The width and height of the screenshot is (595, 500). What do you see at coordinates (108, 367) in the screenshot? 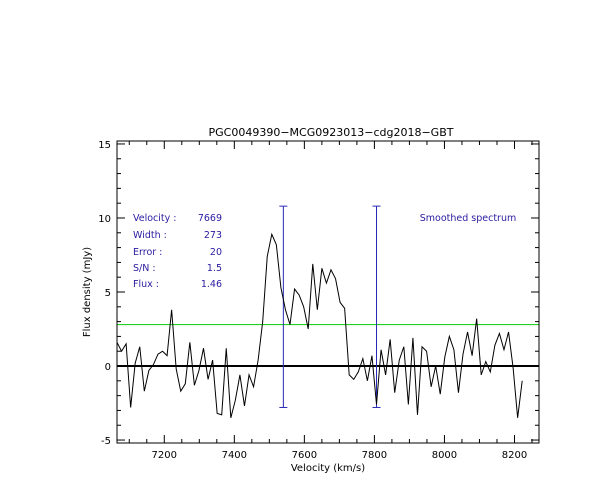
I see `y-tick-label: 0` at bounding box center [108, 367].